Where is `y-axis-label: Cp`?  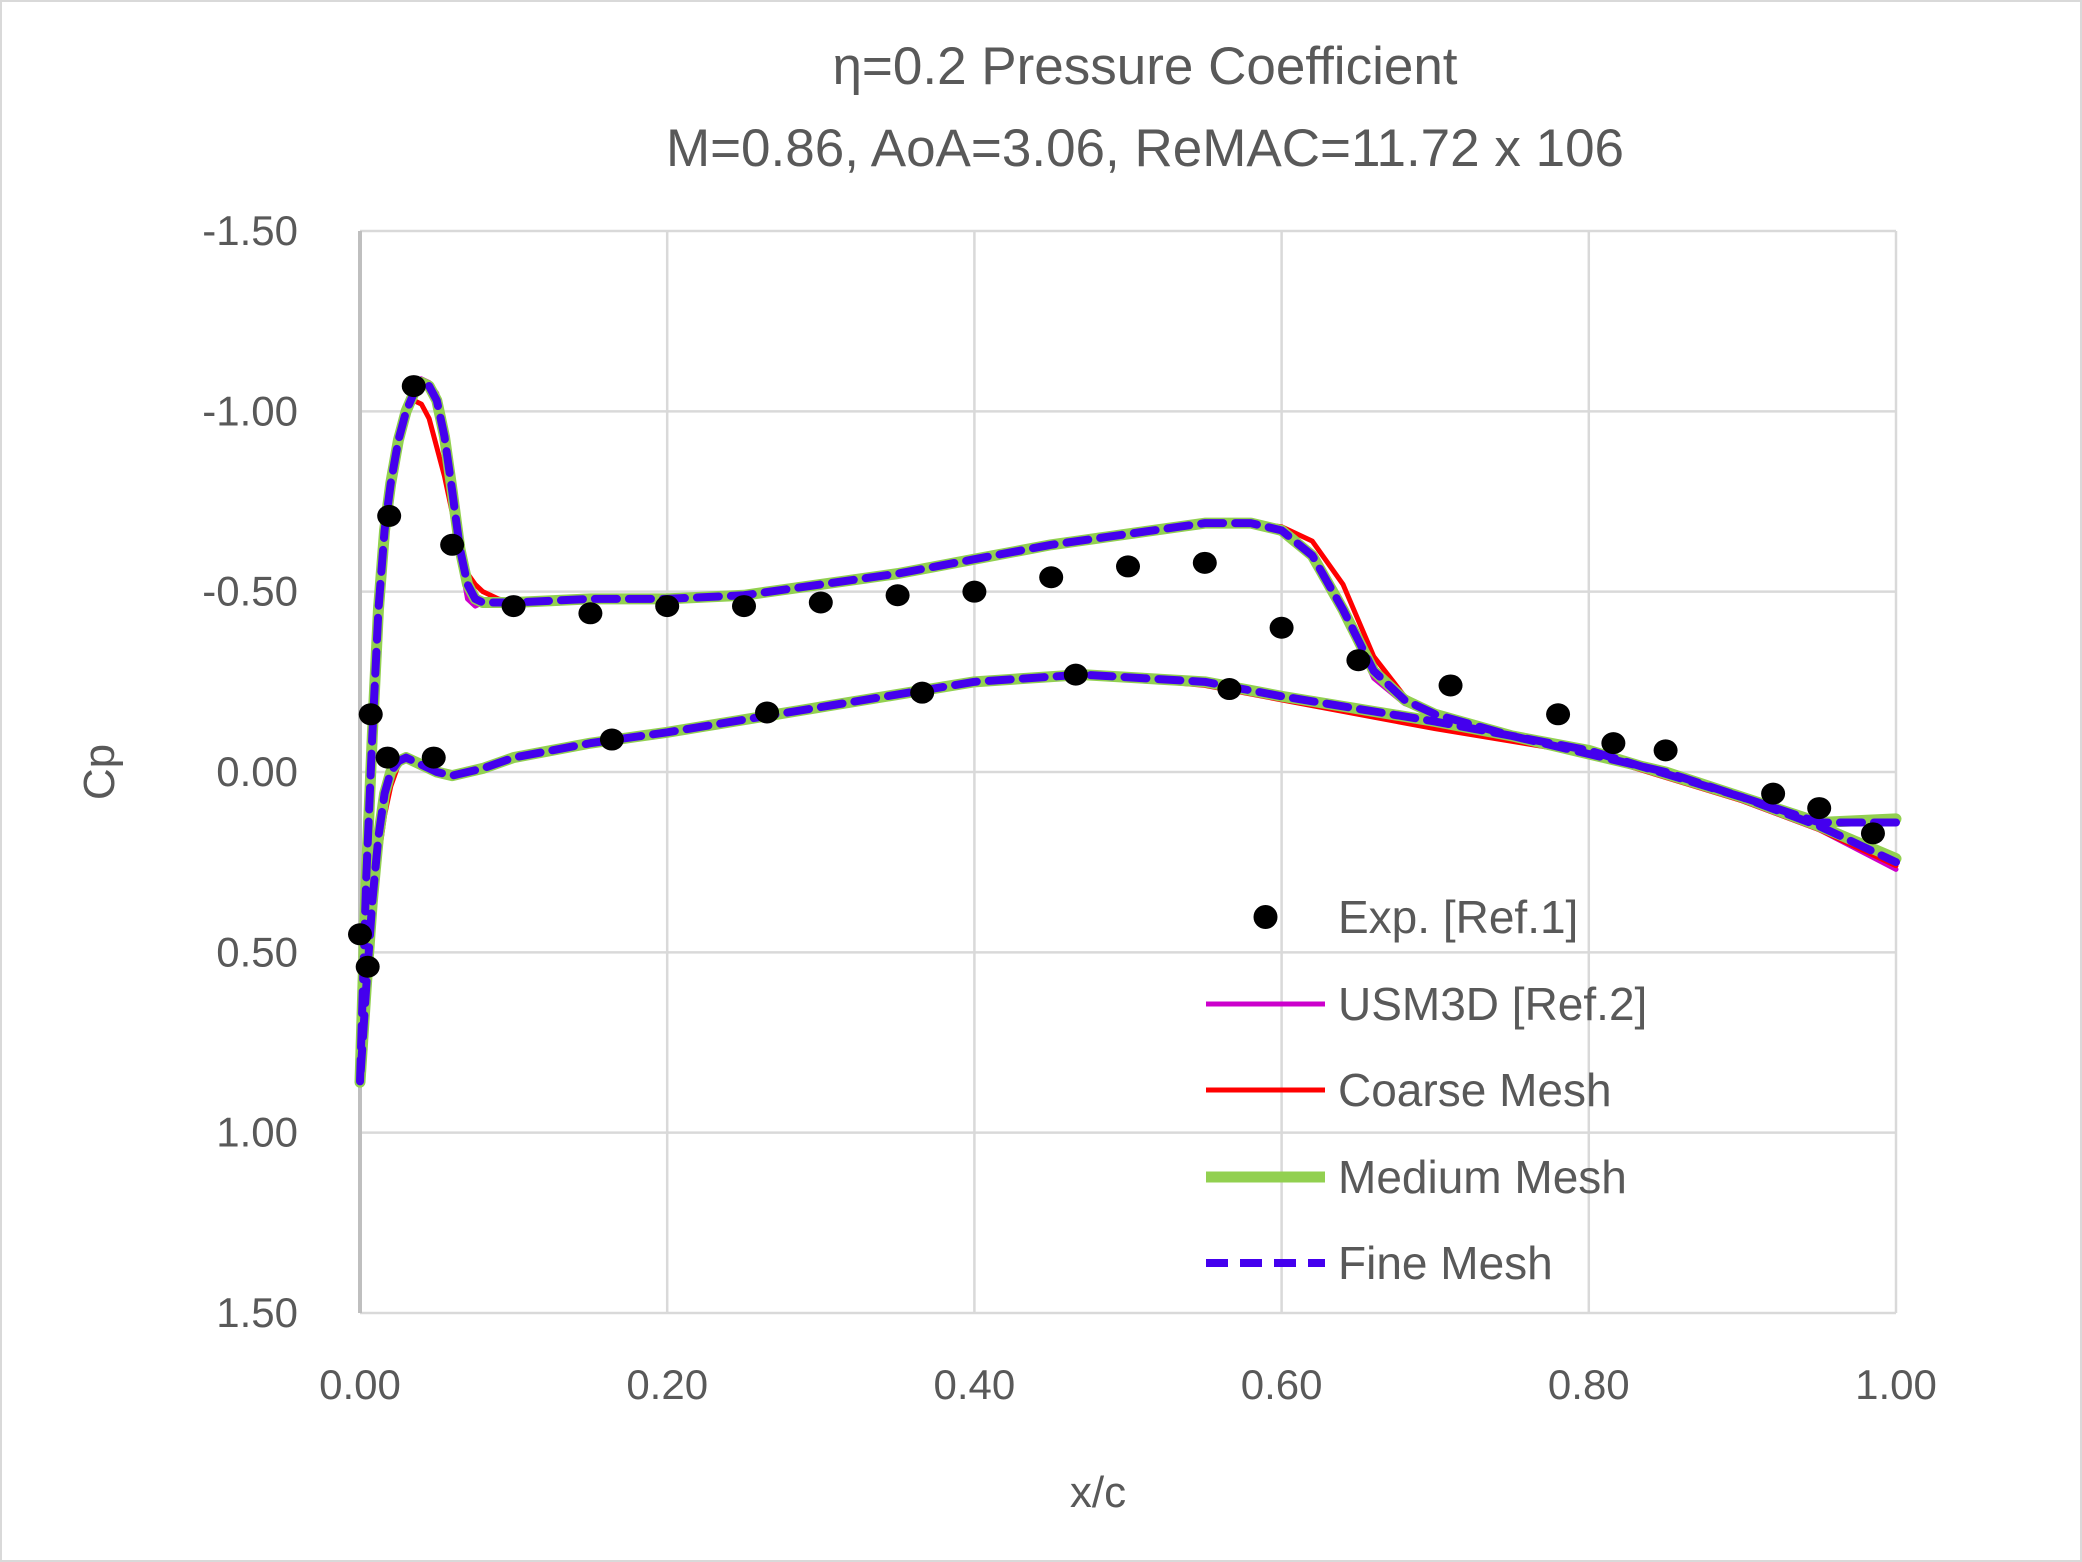
y-axis-label: Cp is located at coordinates (99, 772).